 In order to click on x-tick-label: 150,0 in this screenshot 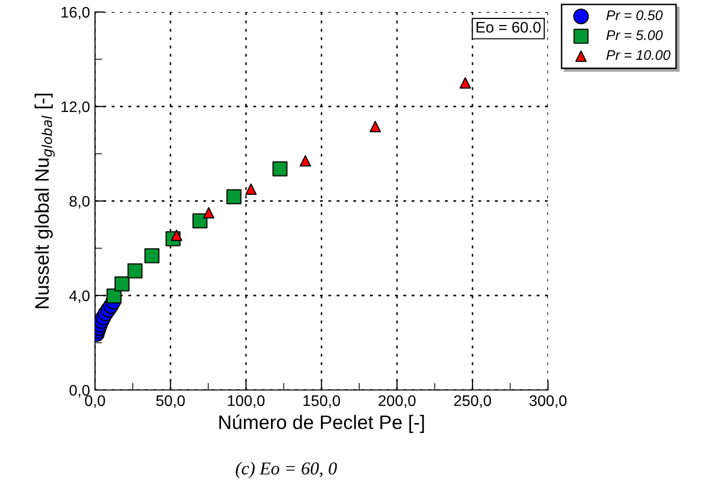, I will do `click(322, 401)`.